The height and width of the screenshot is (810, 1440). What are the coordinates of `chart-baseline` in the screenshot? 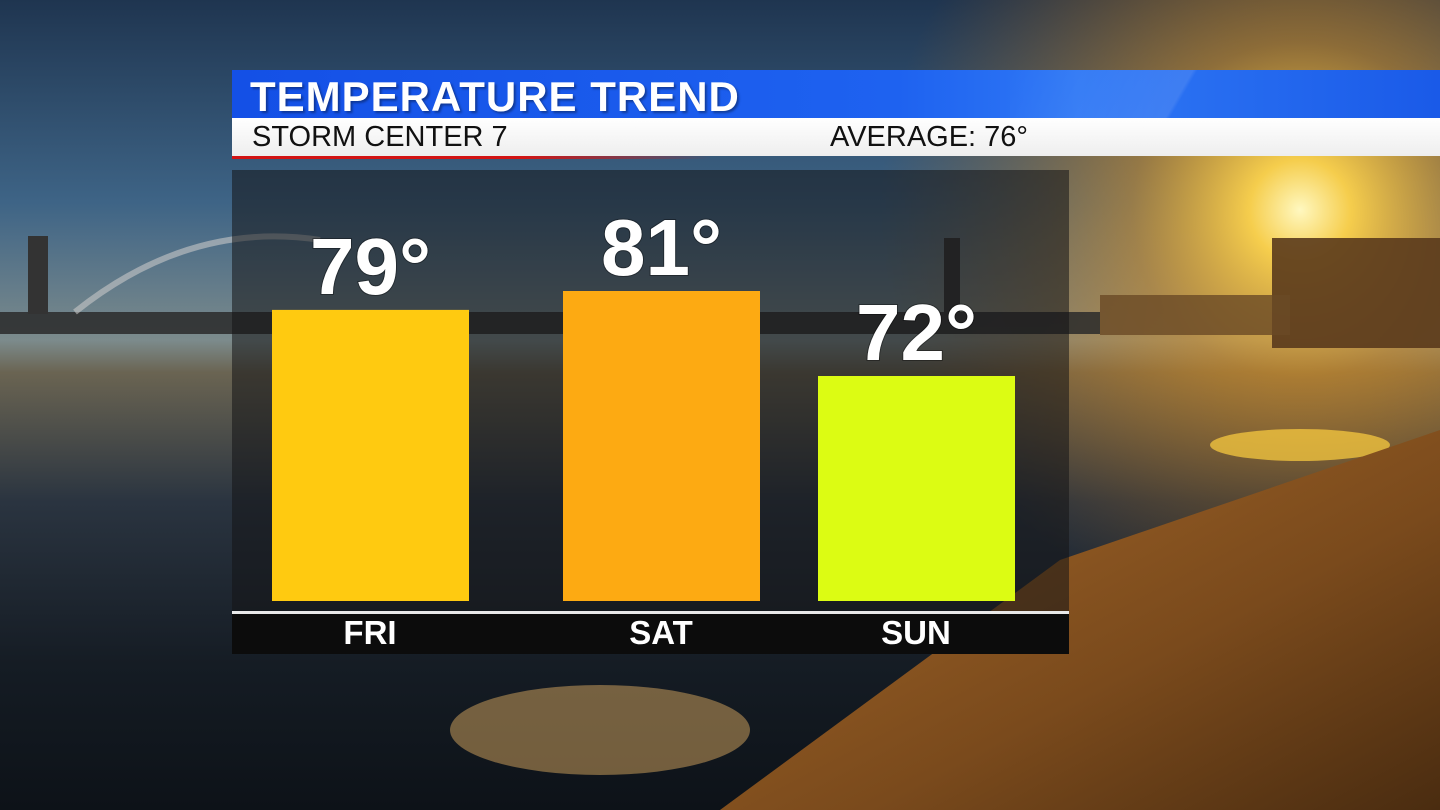 It's located at (650, 612).